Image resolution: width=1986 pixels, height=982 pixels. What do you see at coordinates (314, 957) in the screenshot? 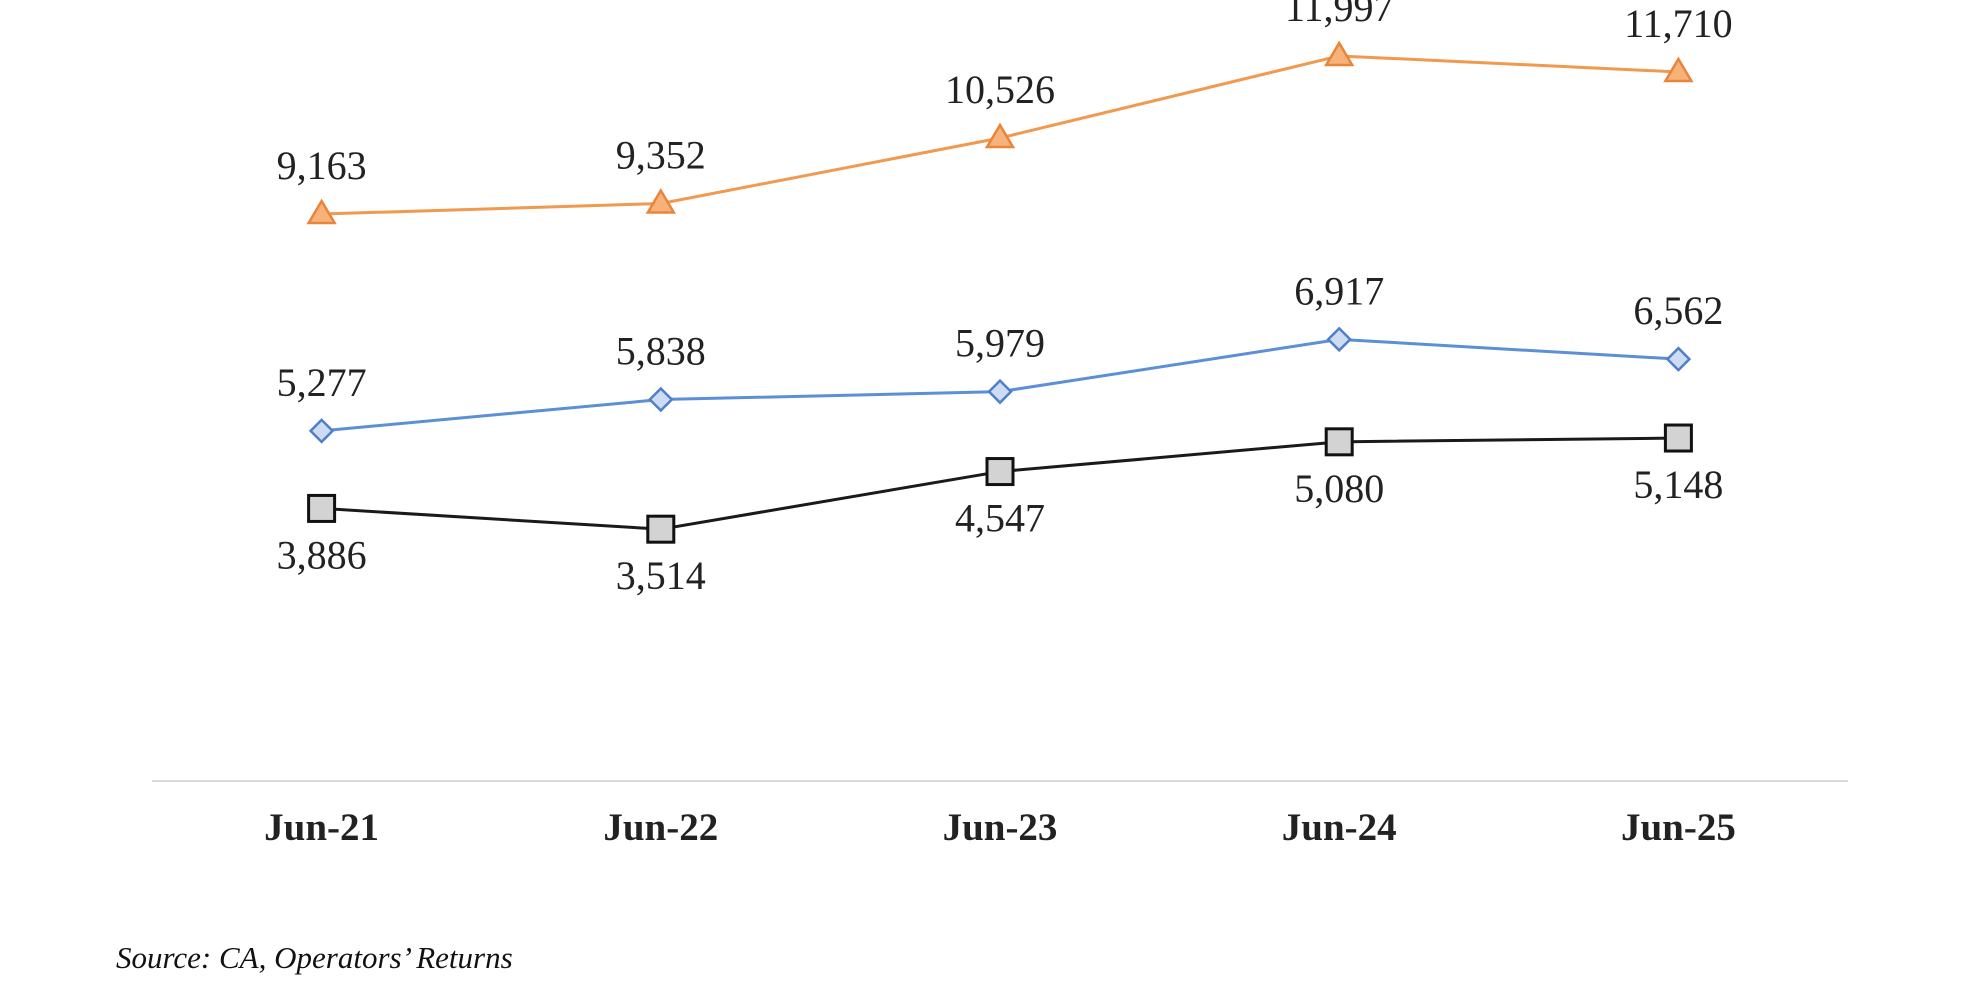
I see `source-note: Source: CA, Operators’ Returns` at bounding box center [314, 957].